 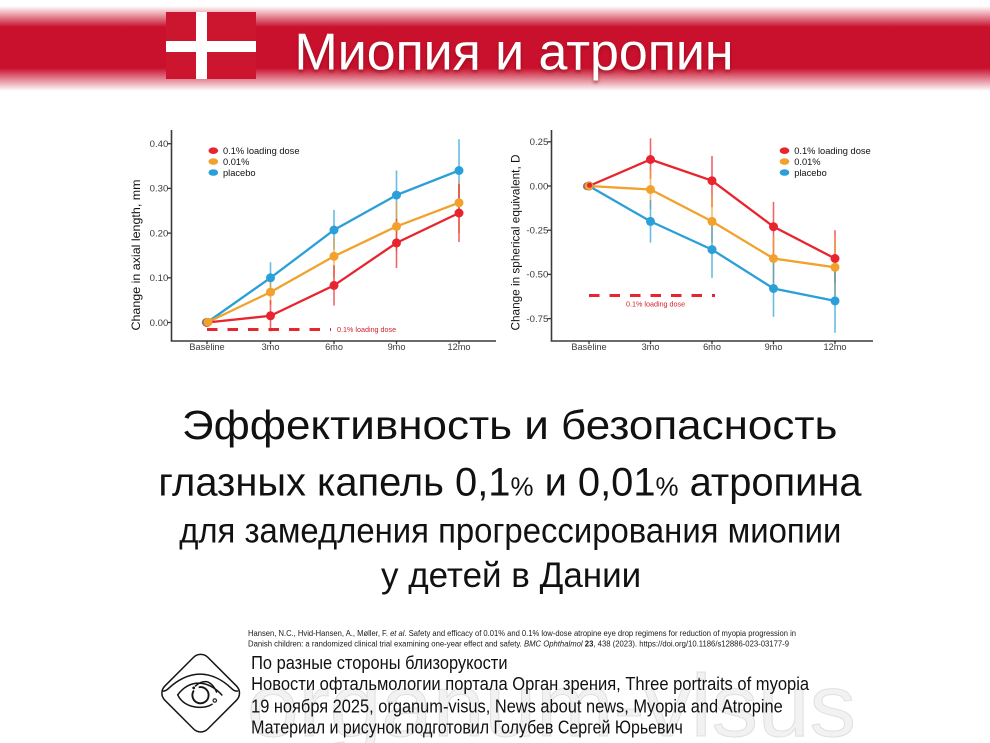 What do you see at coordinates (511, 575) in the screenshot?
I see `svg-text: у детей в Дании` at bounding box center [511, 575].